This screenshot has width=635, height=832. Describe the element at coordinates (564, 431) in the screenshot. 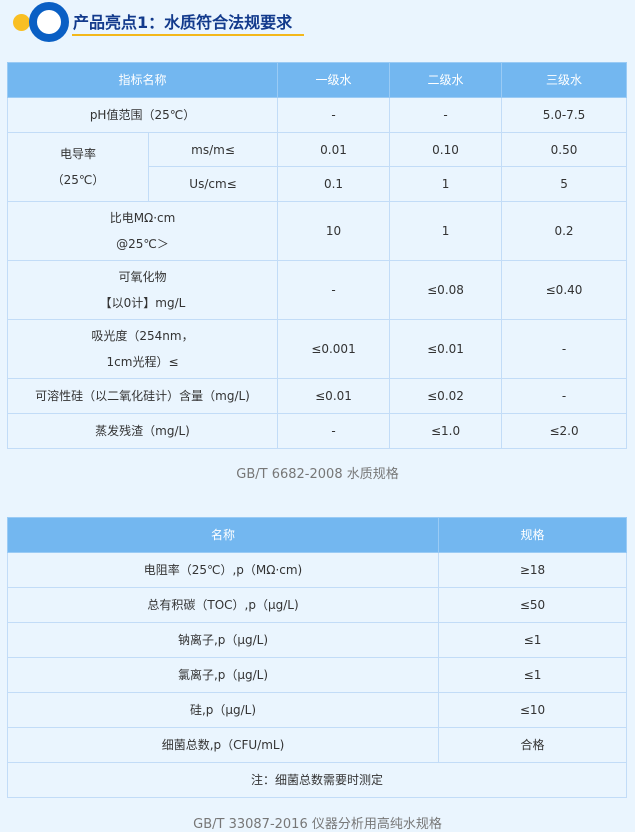

I see `cell: ≤2.0` at that location.